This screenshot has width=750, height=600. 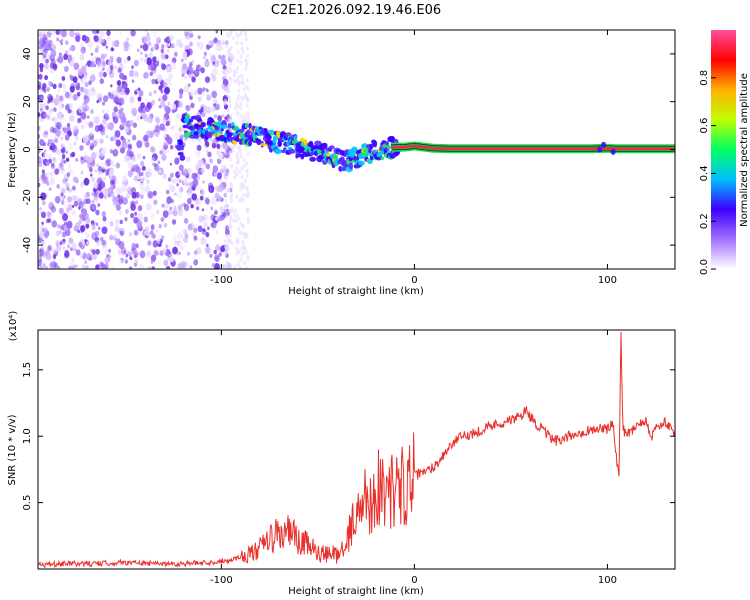 I want to click on colorbar-ticks: 0.0 0.2 0.4 0.6 0.8, so click(x=707, y=172).